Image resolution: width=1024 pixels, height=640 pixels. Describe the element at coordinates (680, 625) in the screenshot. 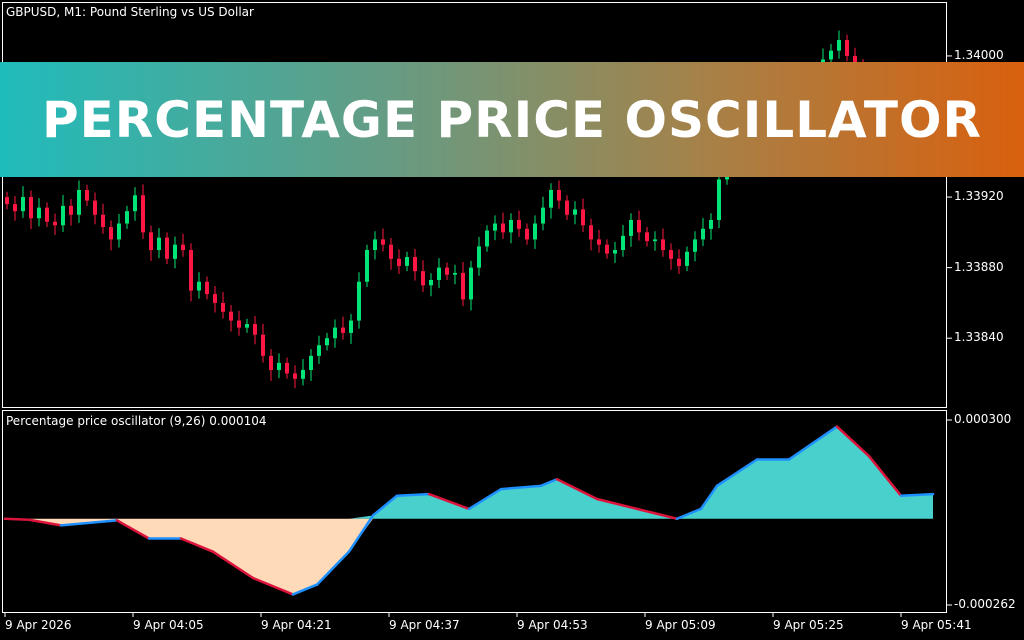

I see `x-tick-label: 9 Apr 05:09` at that location.